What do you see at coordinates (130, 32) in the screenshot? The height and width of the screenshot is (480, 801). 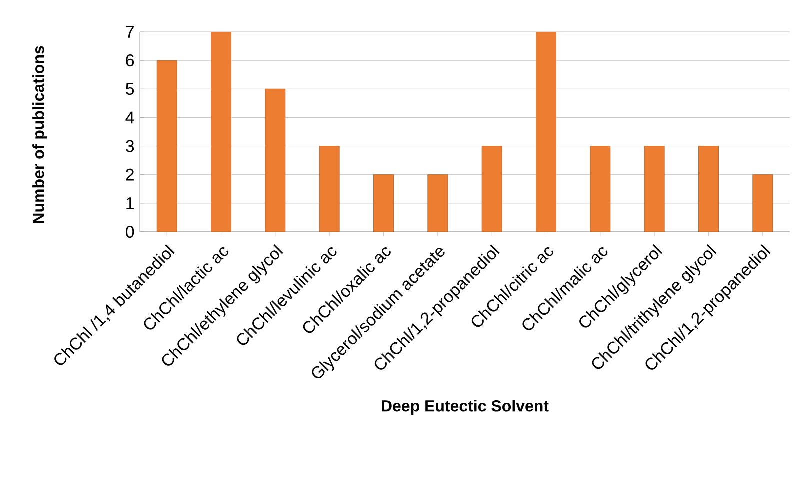 I see `y-tick-label: 7` at bounding box center [130, 32].